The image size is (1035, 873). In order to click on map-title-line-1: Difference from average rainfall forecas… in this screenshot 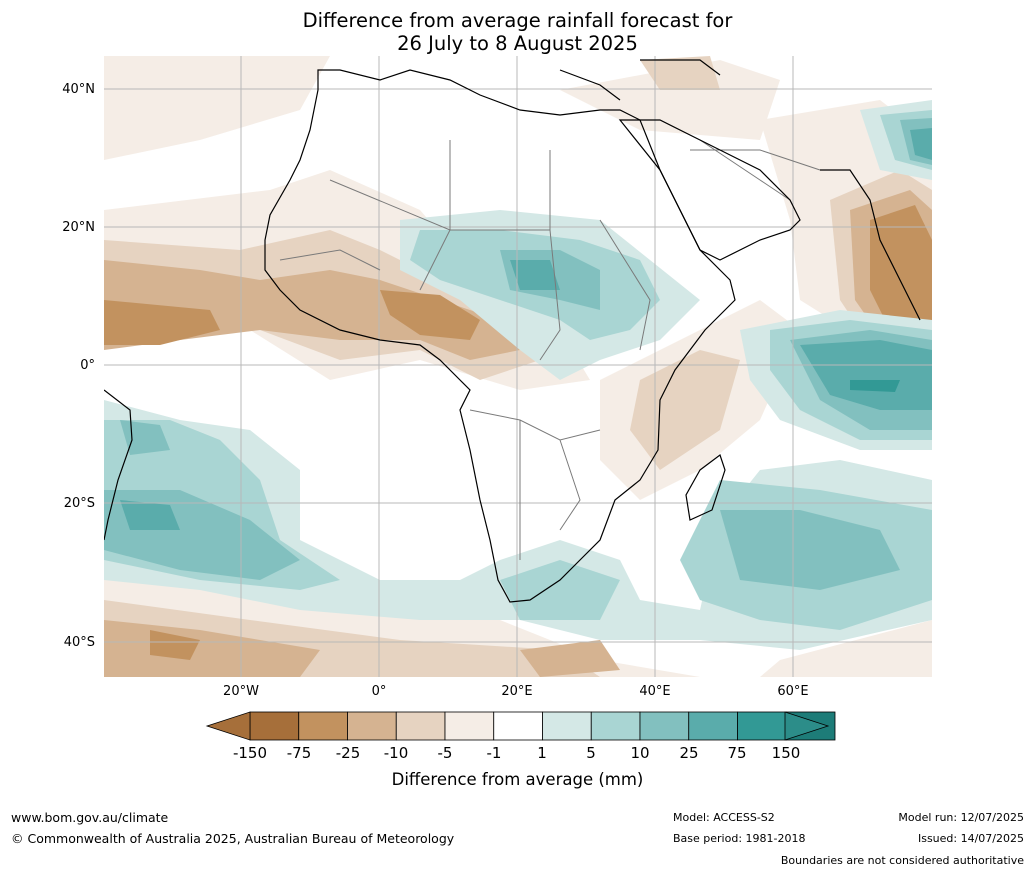, I will do `click(517, 20)`.